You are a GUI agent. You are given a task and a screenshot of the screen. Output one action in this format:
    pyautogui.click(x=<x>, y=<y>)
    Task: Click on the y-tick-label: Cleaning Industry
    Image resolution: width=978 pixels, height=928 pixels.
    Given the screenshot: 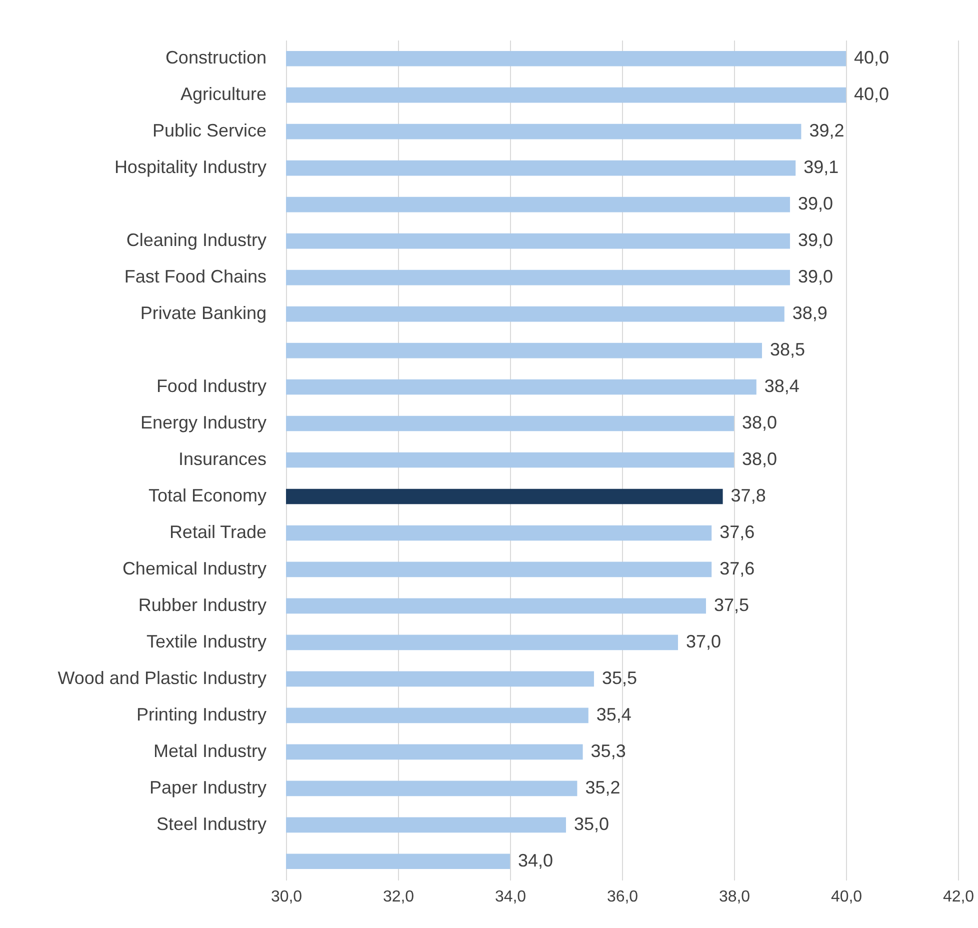 What is the action you would take?
    pyautogui.click(x=196, y=240)
    